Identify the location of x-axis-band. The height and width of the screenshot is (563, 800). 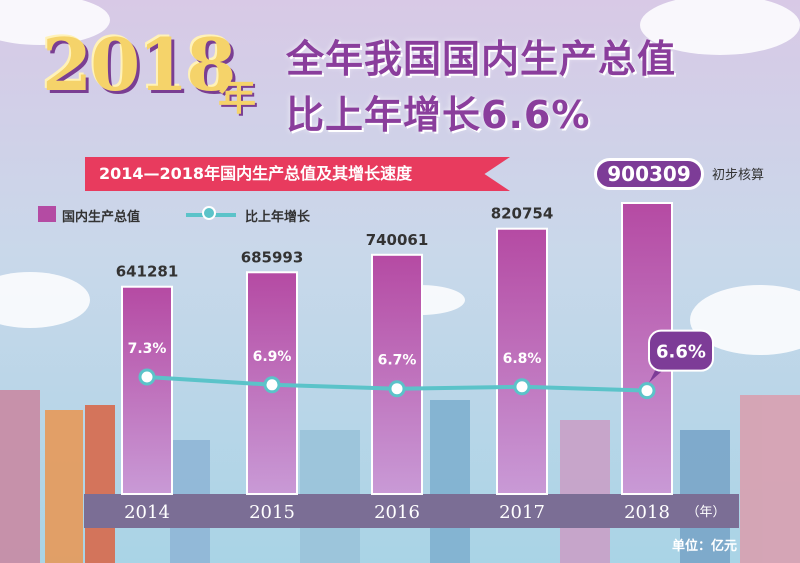
(411, 511).